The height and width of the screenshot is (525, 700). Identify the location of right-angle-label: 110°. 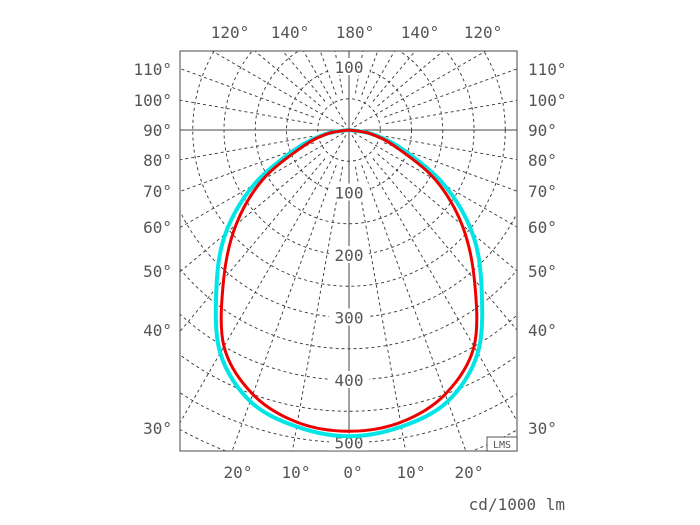
(547, 69).